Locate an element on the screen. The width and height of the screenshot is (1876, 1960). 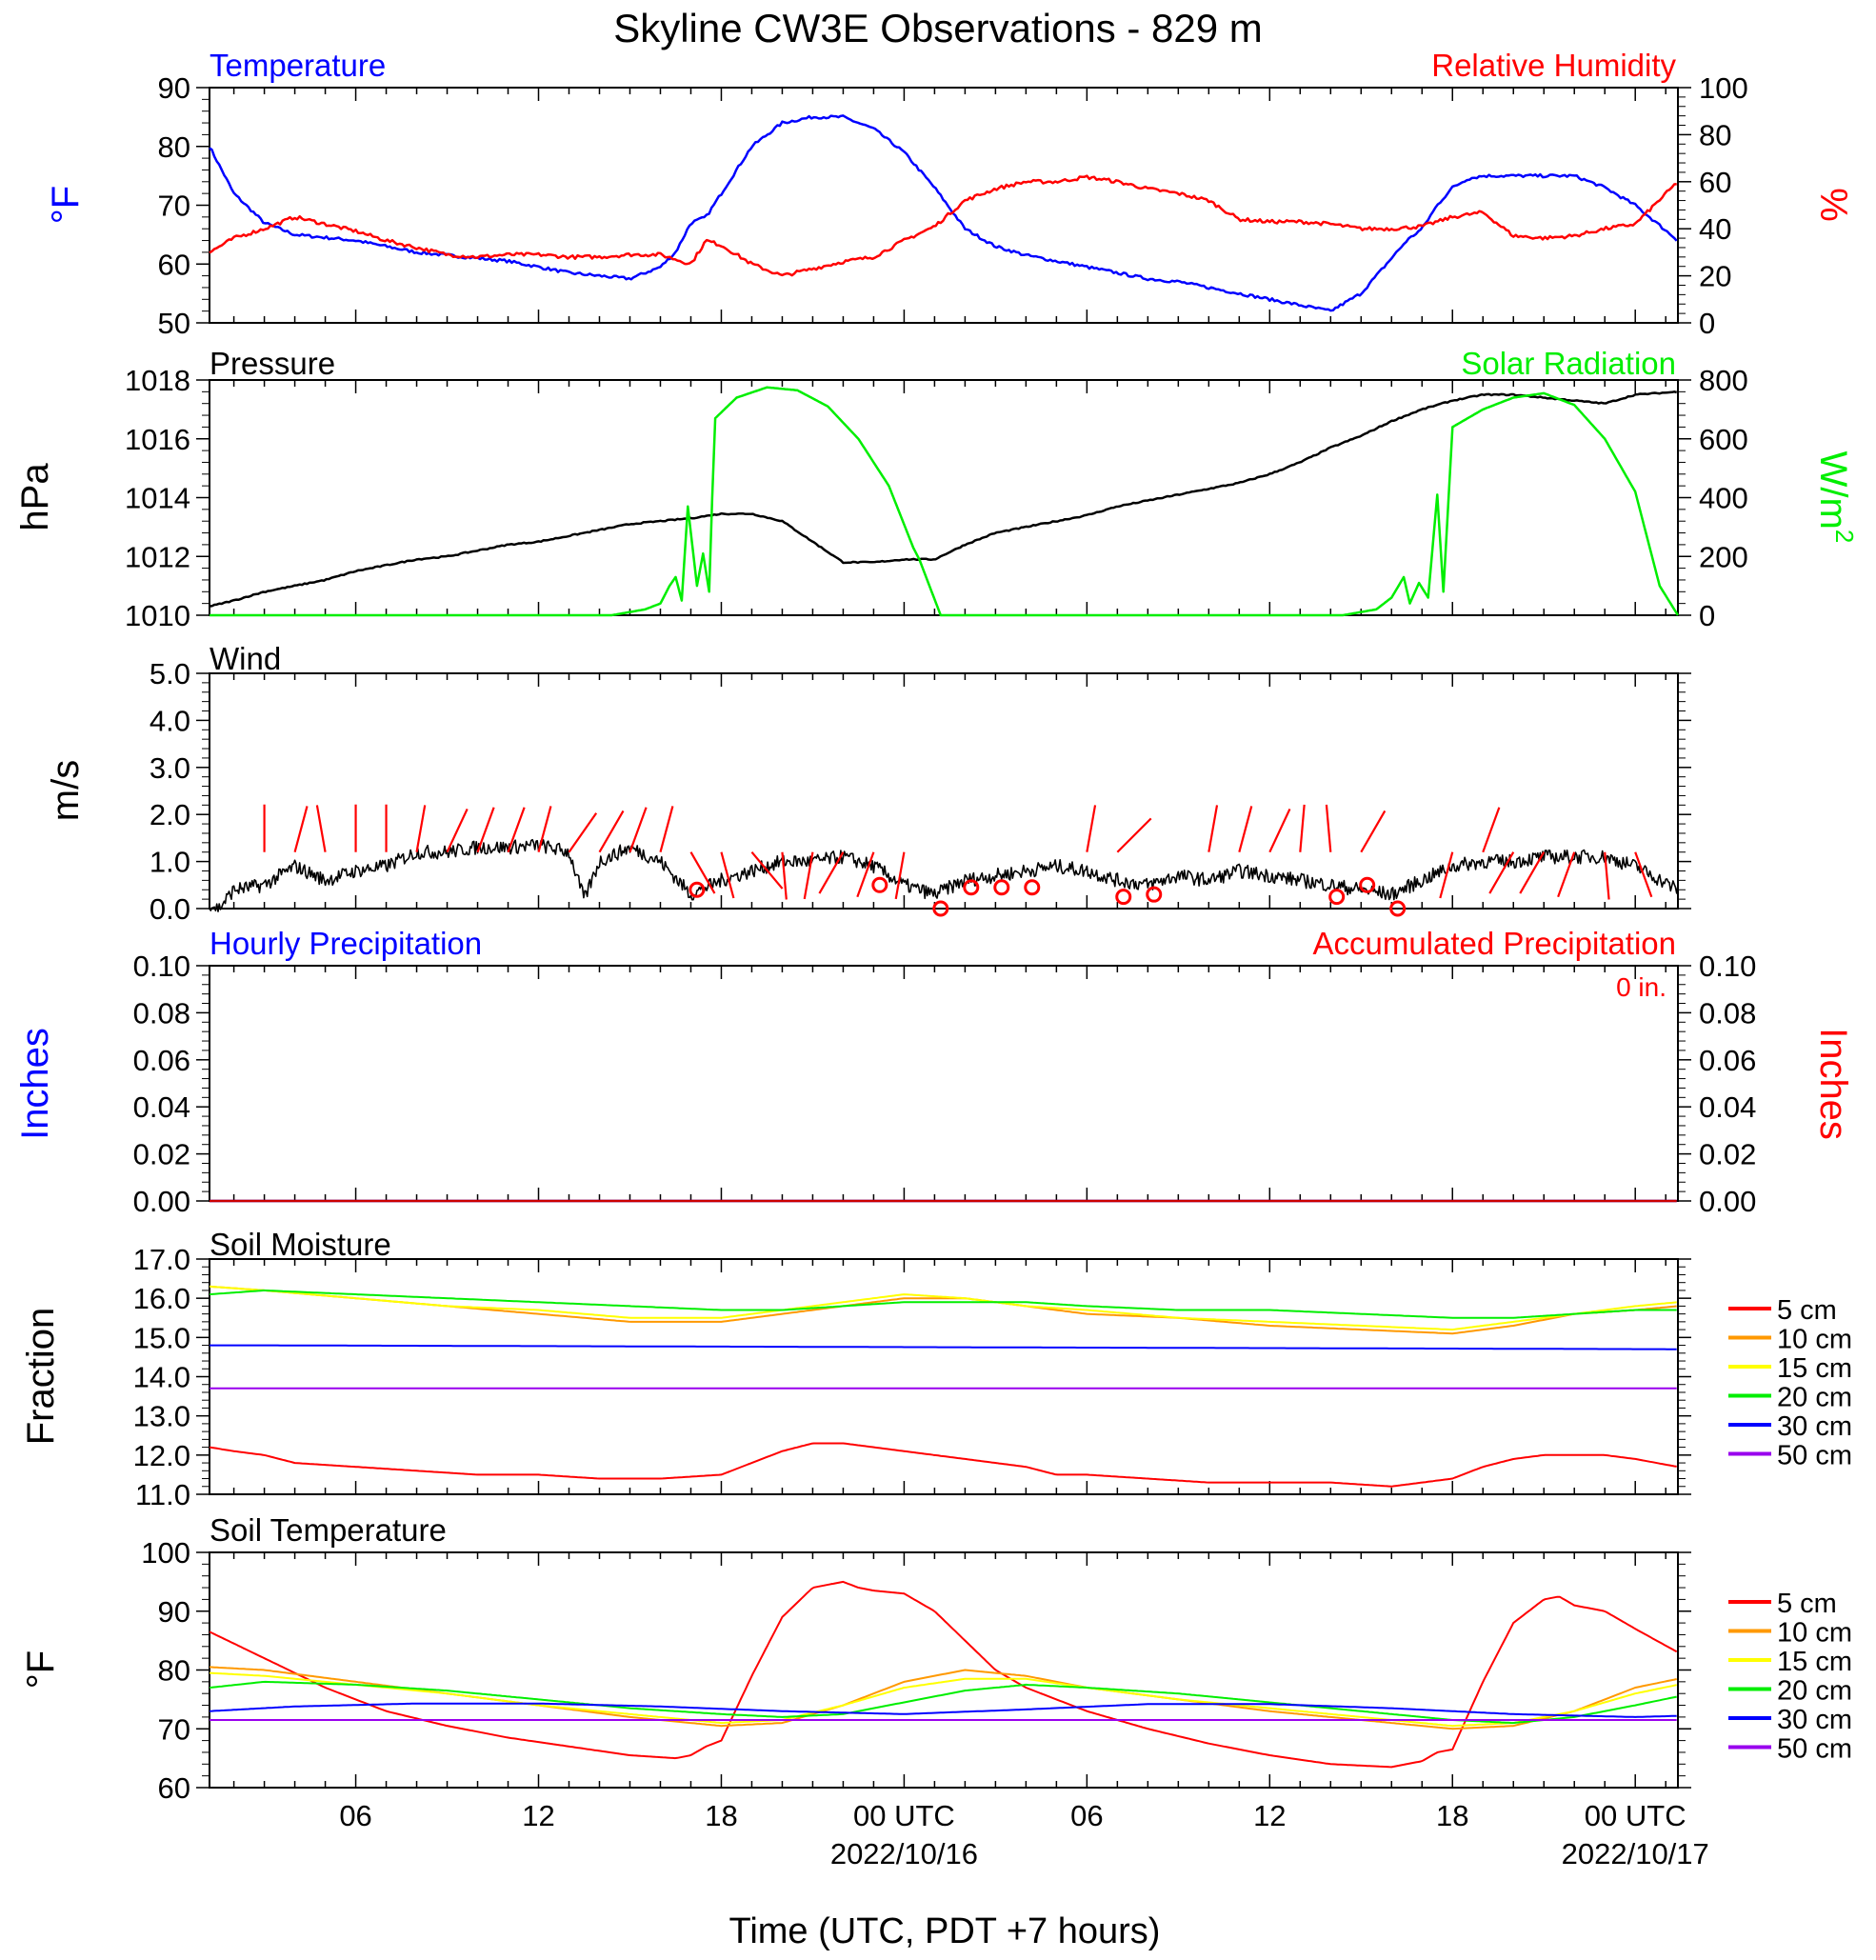
hourly-precip-title: Hourly Precipitation is located at coordinates (346, 943).